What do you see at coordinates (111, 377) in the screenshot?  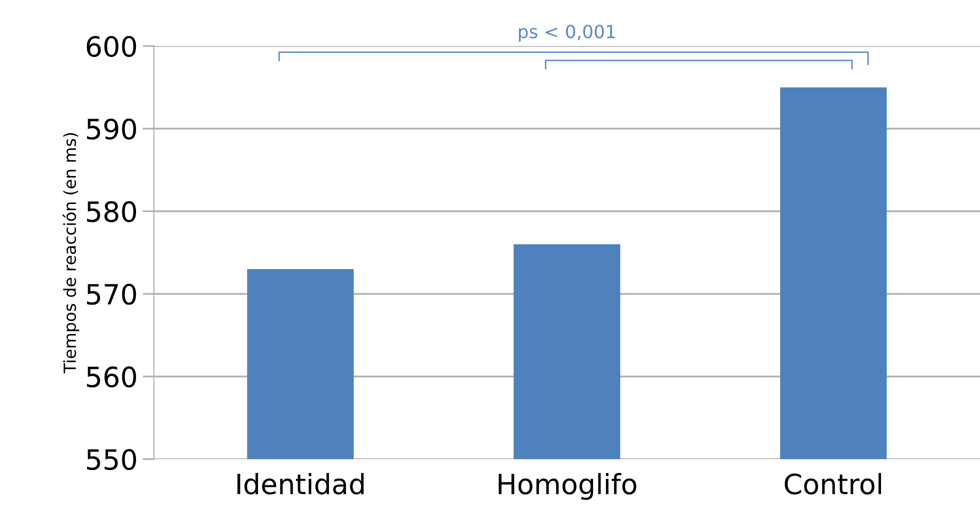 I see `y-tick-label: 560` at bounding box center [111, 377].